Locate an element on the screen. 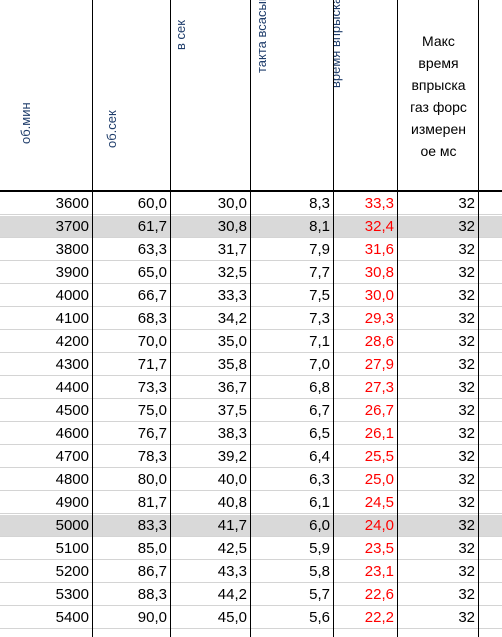 The width and height of the screenshot is (502, 637). cell-rpm: 3700 is located at coordinates (72, 226).